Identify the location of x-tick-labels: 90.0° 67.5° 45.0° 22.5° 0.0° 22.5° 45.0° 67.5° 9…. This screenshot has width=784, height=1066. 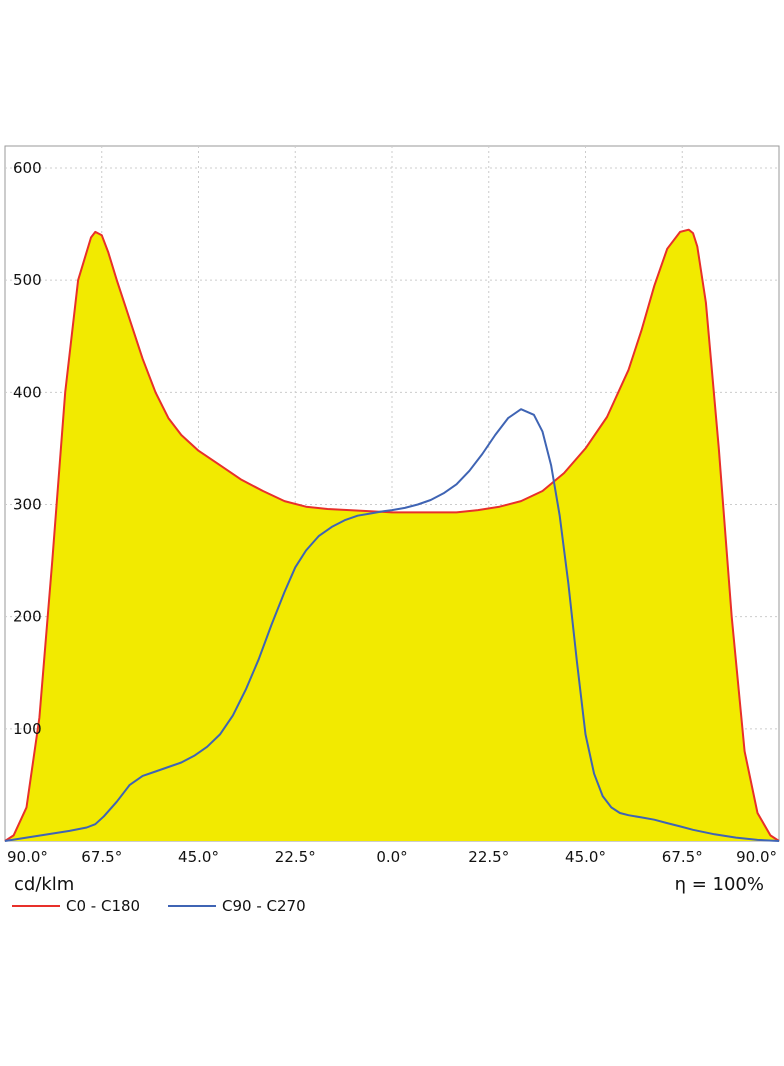
(392, 857).